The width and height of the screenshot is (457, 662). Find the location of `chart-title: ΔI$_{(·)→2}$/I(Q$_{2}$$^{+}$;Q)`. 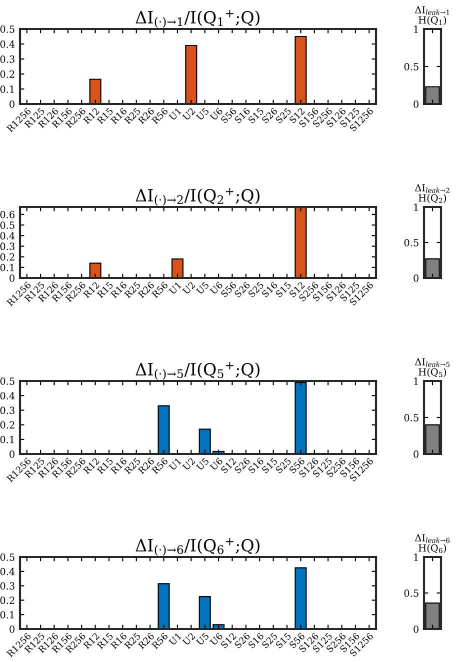

chart-title: ΔI$_{(·)→2}$/I(Q$_{2}$$^{+}$;Q) is located at coordinates (198, 197).